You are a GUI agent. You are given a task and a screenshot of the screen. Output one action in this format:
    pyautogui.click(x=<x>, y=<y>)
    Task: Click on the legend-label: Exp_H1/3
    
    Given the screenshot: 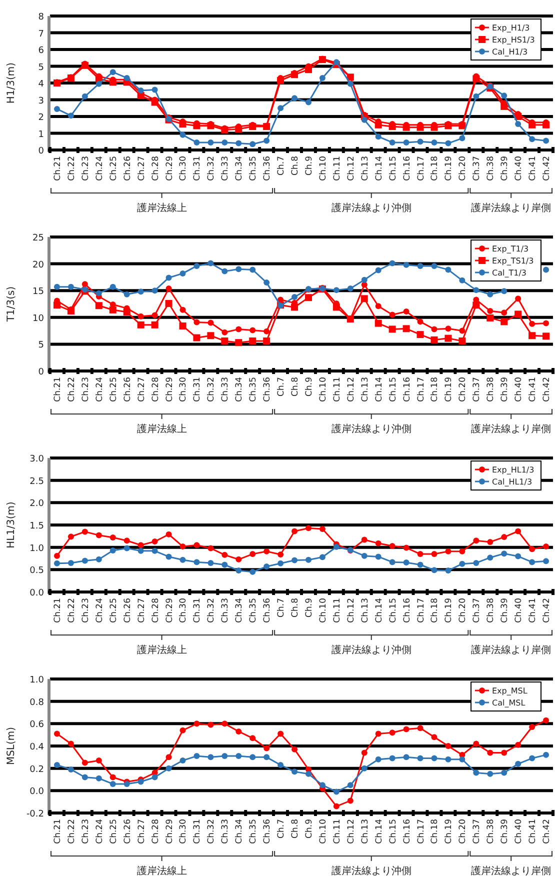 What is the action you would take?
    pyautogui.click(x=511, y=28)
    